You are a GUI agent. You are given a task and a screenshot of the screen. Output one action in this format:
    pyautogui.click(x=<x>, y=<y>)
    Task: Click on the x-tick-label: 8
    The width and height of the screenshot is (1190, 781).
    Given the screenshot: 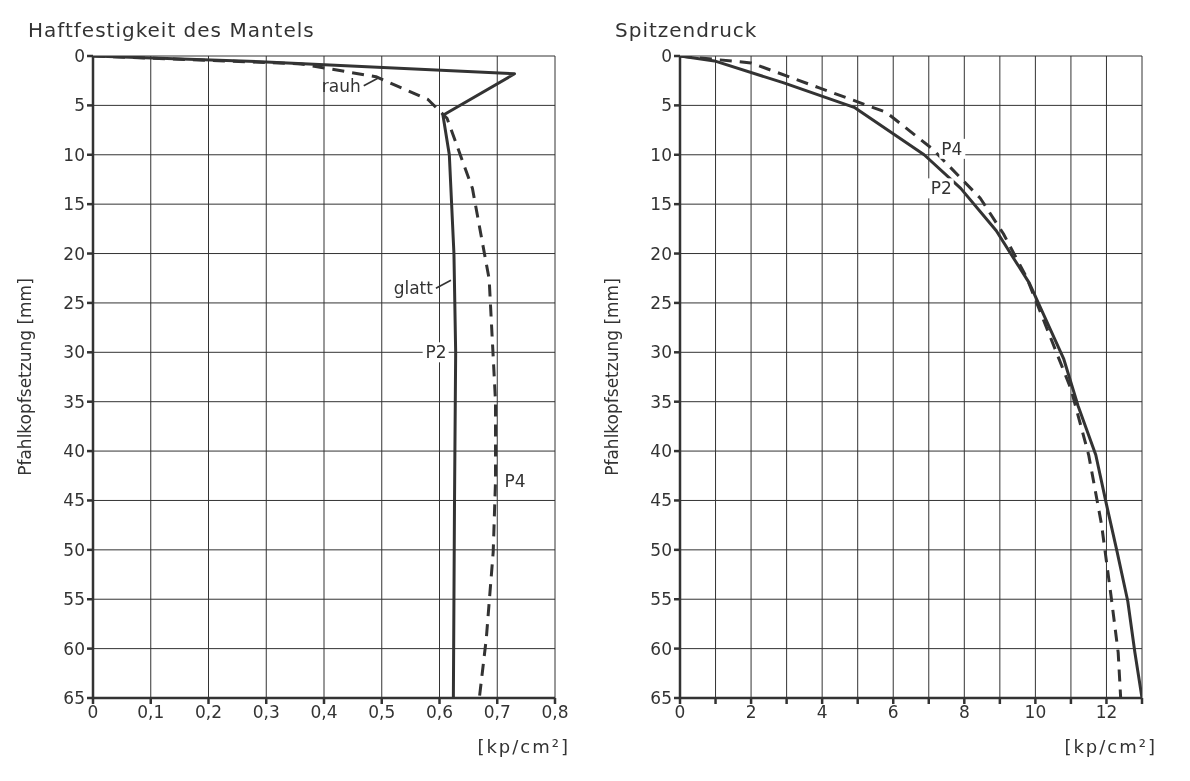 What is the action you would take?
    pyautogui.click(x=964, y=712)
    